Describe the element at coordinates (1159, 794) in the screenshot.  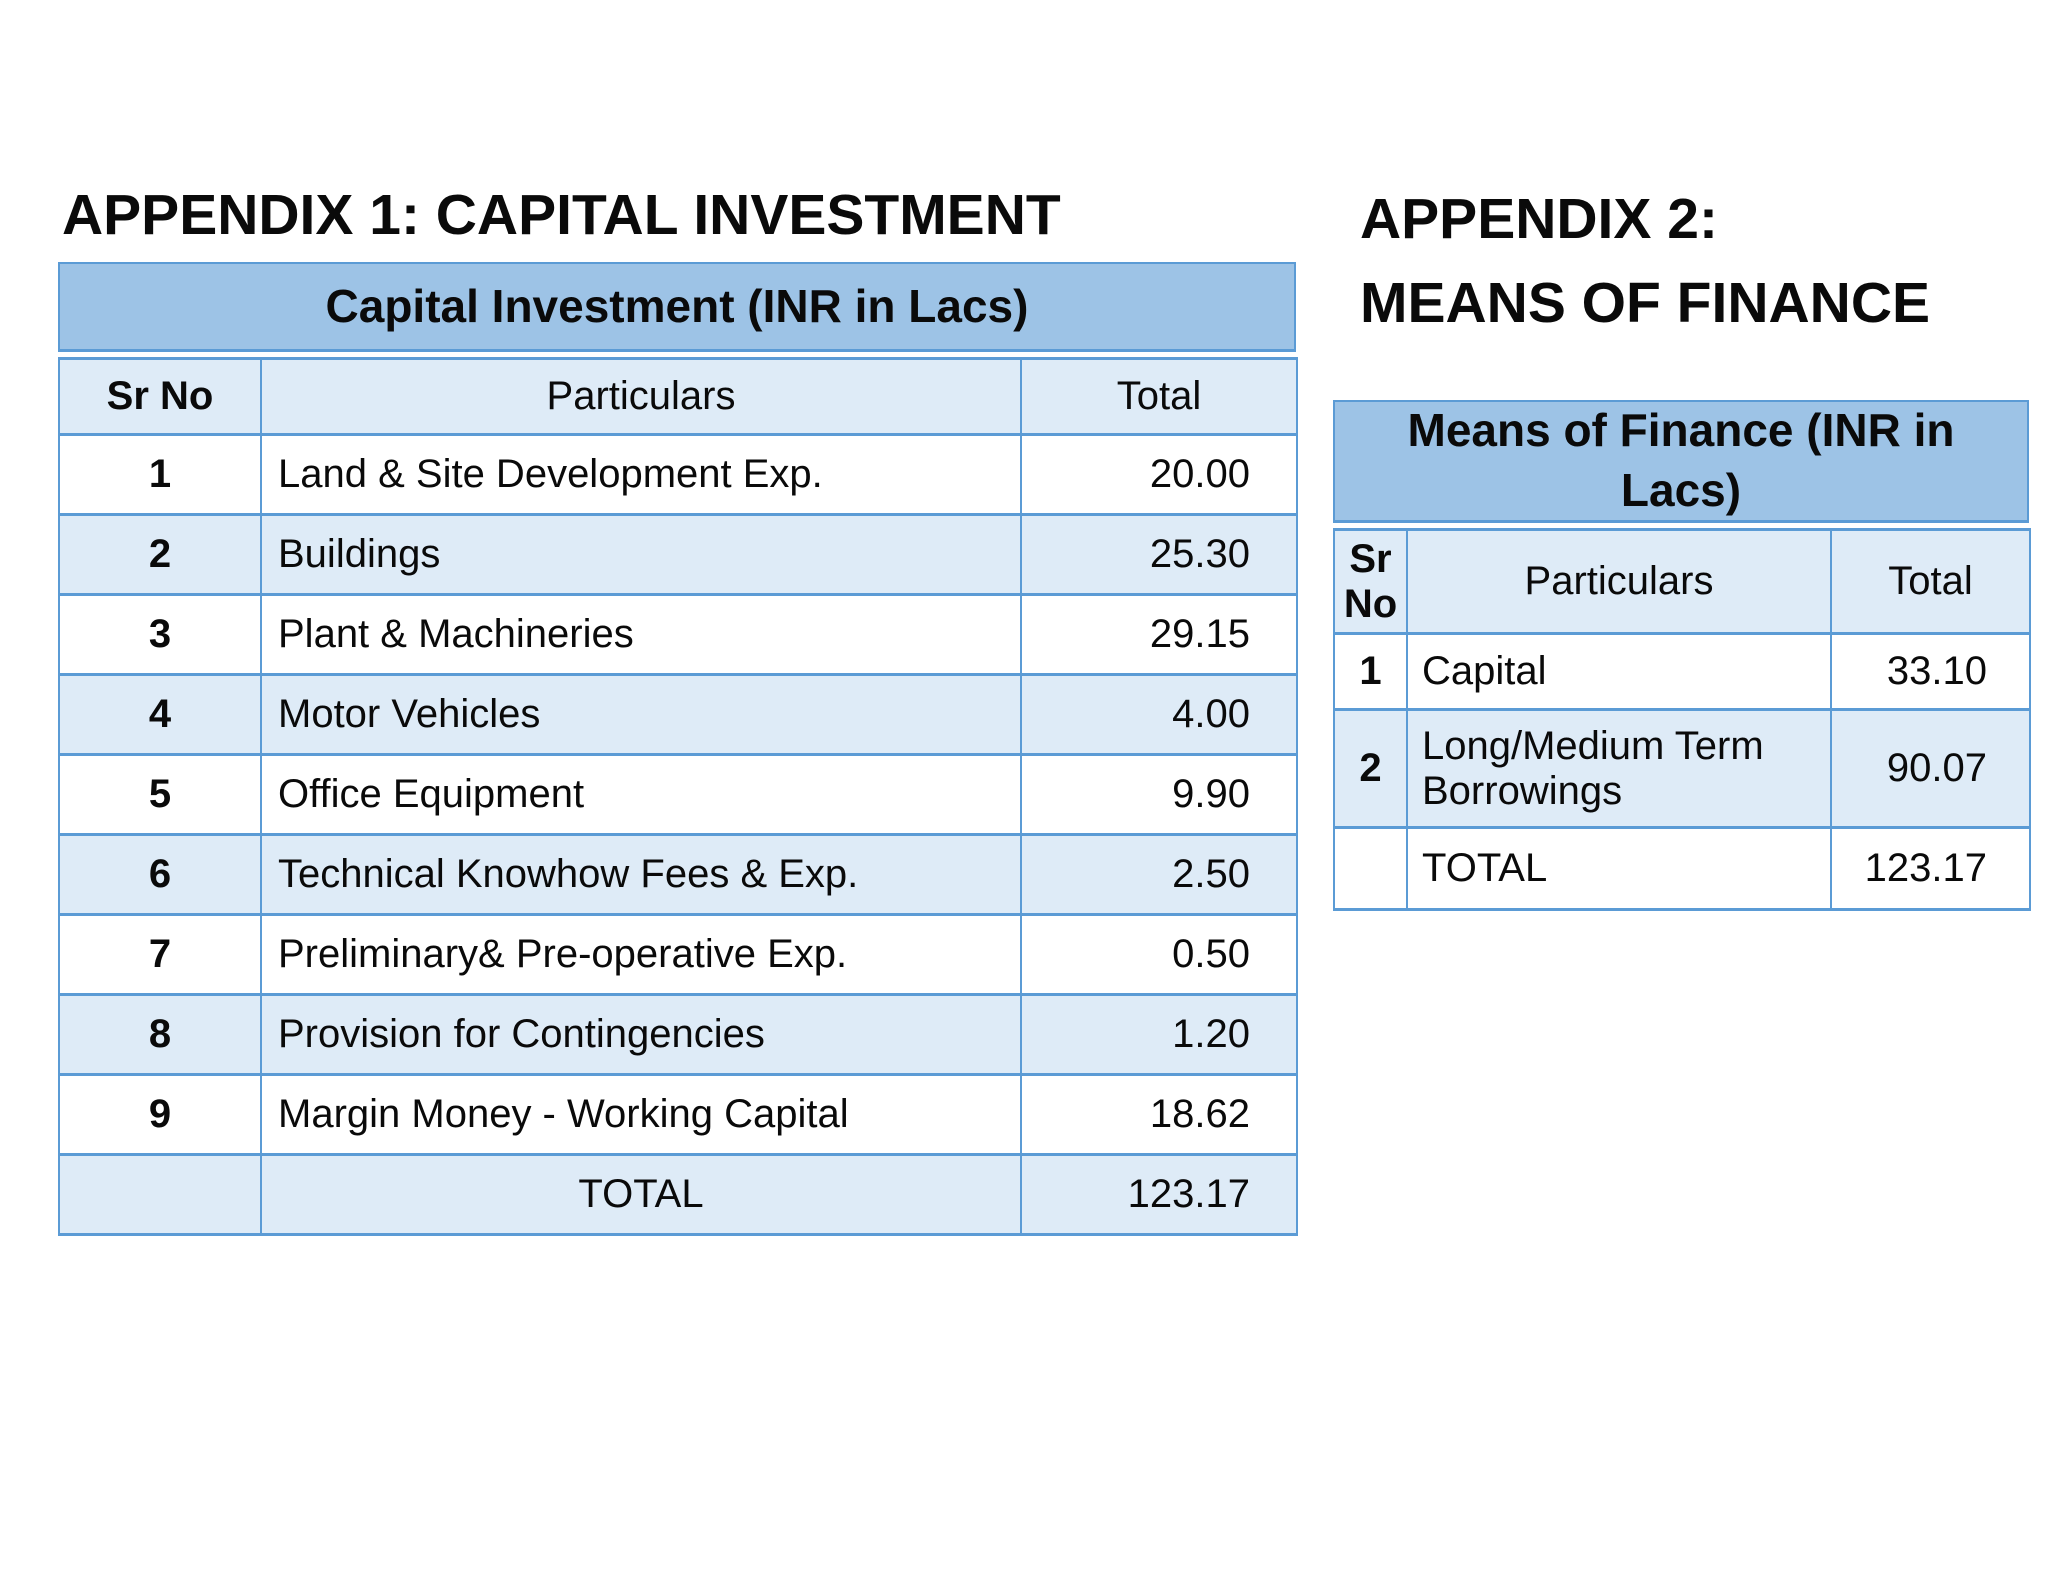
I see `row-total: 9.90` at that location.